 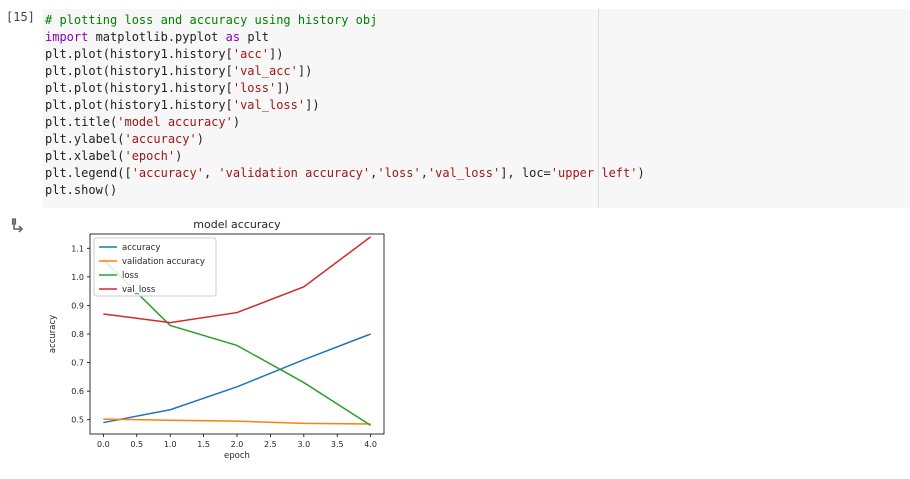 What do you see at coordinates (525, 173) in the screenshot?
I see `code-token: ], loc=` at bounding box center [525, 173].